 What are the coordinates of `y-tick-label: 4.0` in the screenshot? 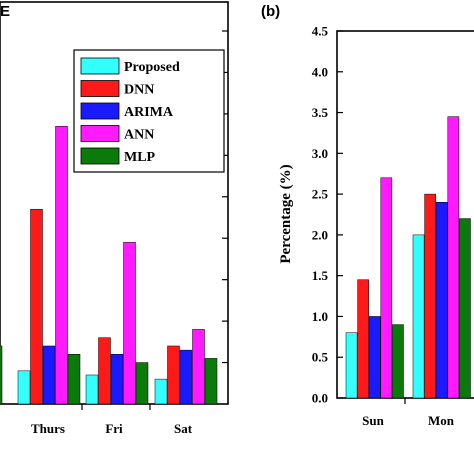 It's located at (320, 71).